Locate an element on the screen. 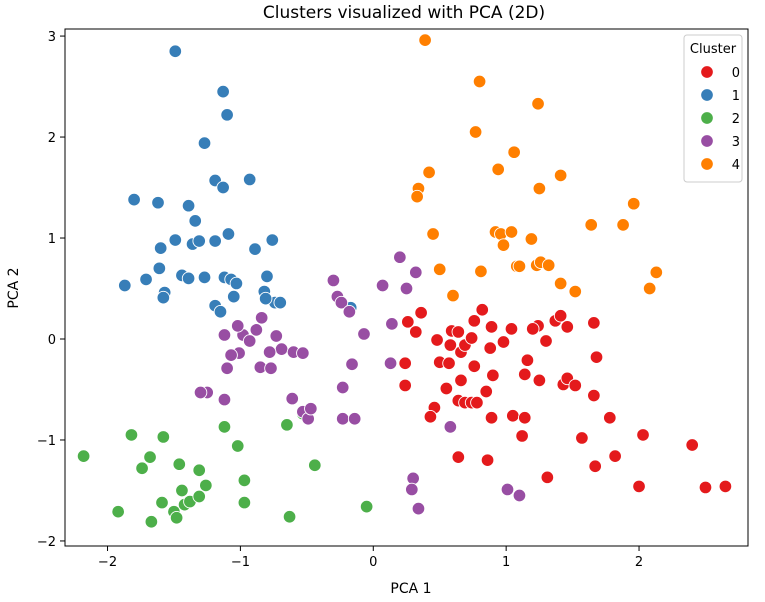  y-tick-label: −2 is located at coordinates (46, 542).